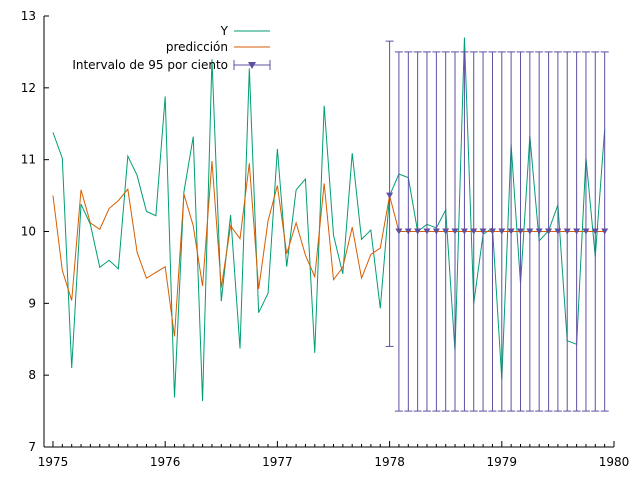 The image size is (640, 480). I want to click on x-tick-label: 1976, so click(165, 462).